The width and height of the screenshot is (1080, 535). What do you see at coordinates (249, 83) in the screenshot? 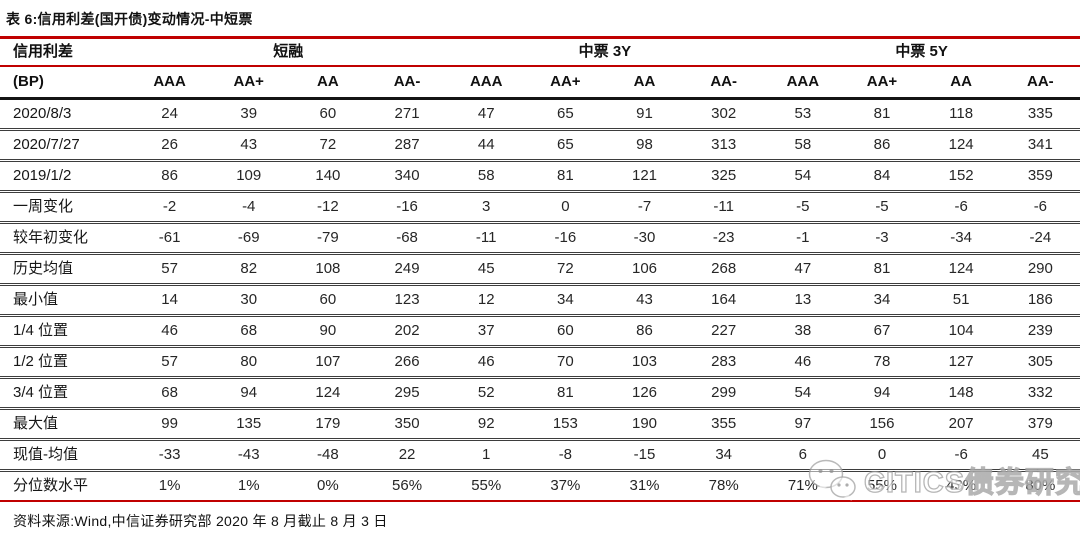
I see `col-header-1: AA+` at bounding box center [249, 83].